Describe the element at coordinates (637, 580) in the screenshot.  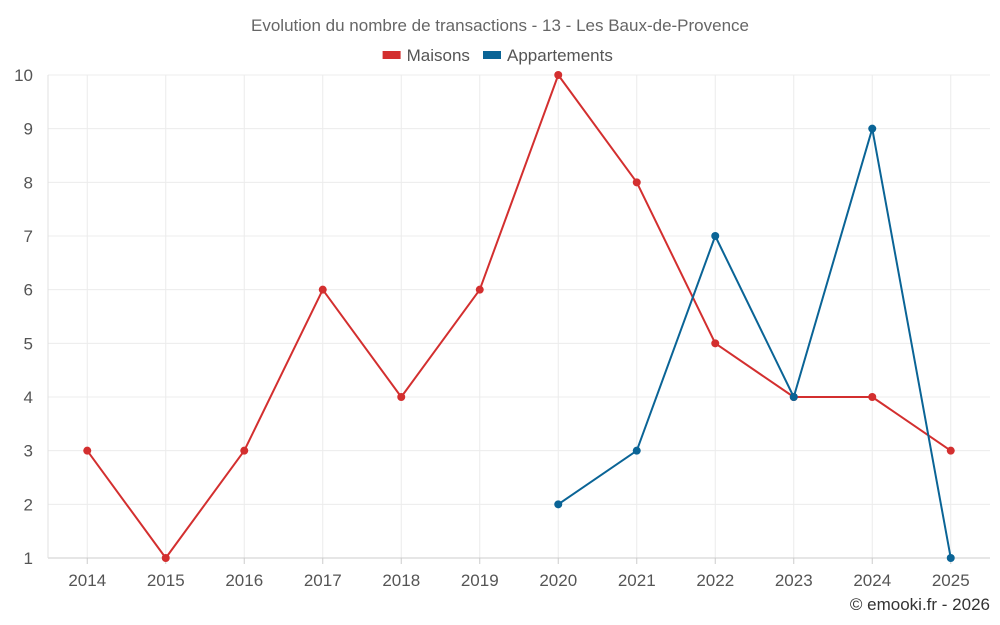
I see `x-tick-label: 2021` at that location.